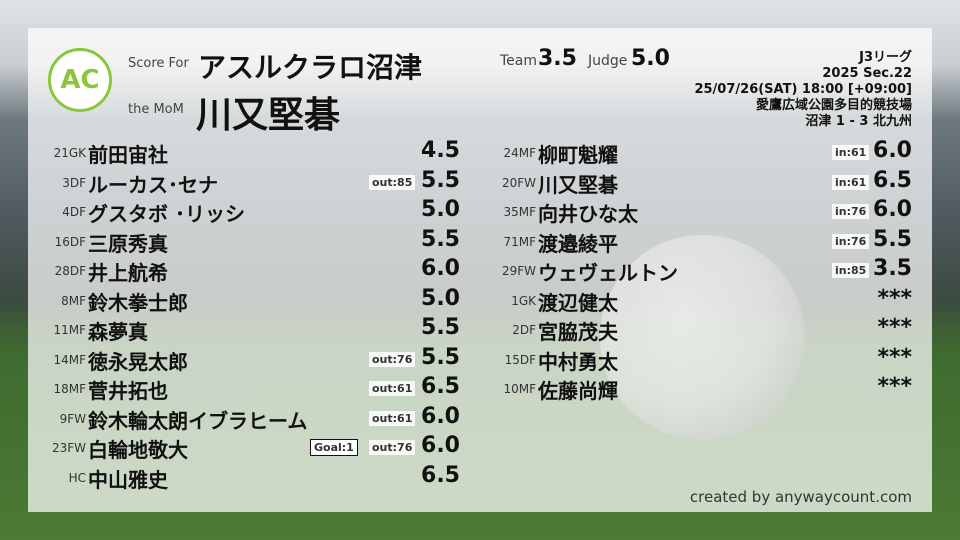  Describe the element at coordinates (698, 152) in the screenshot. I see `player-row: 24MF 柳町魁耀 6.0 in:61` at that location.